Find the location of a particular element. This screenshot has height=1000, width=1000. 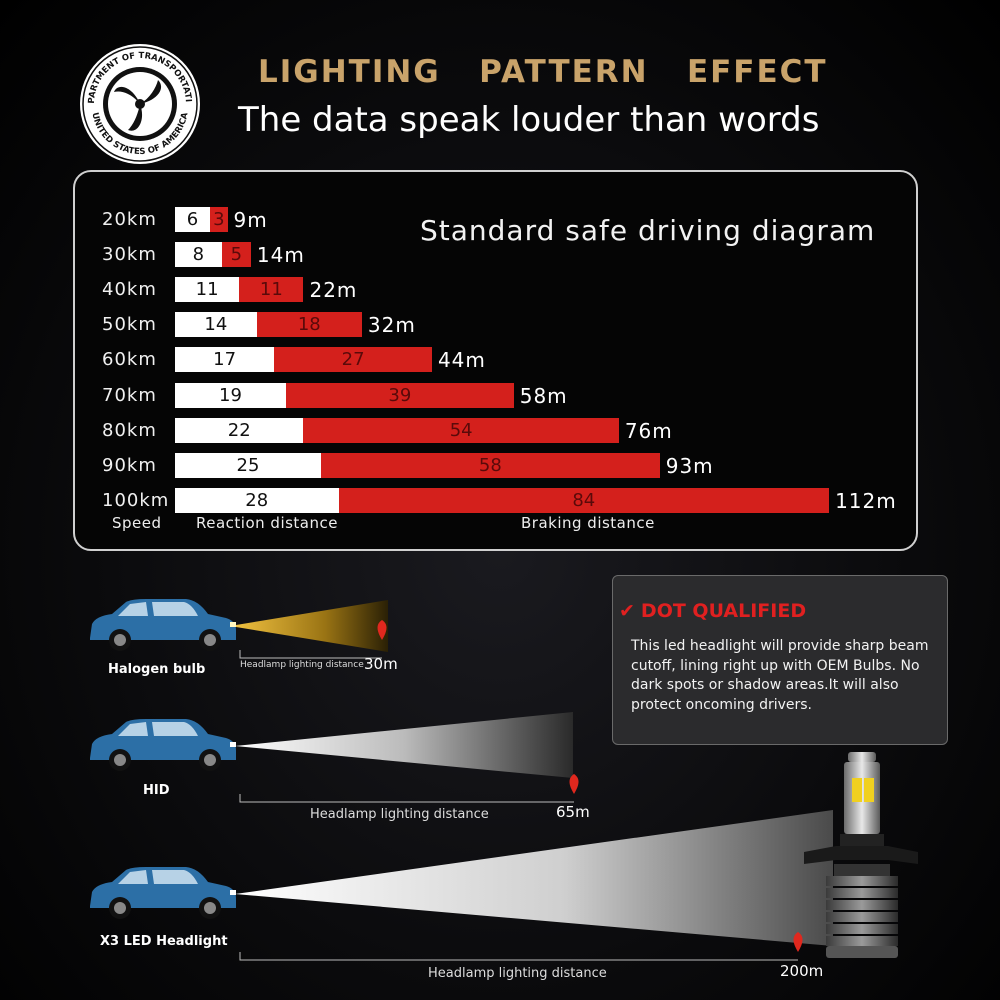

speed-label: 30km is located at coordinates (129, 255).